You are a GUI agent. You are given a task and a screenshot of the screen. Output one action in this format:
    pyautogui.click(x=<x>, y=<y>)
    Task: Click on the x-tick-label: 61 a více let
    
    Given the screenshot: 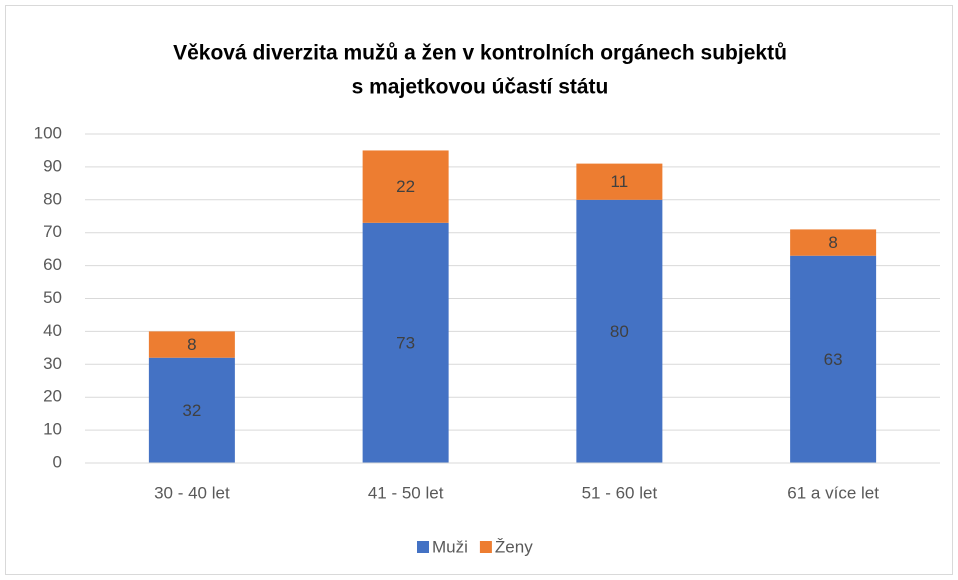 What is the action you would take?
    pyautogui.click(x=833, y=492)
    